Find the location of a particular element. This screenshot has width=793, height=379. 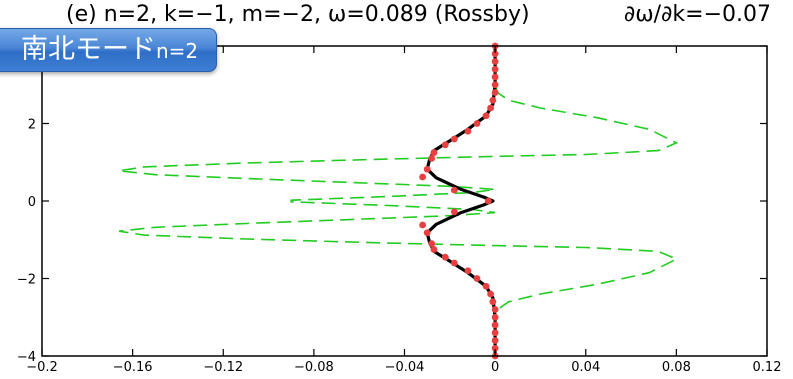

x-tick-label: 0.12 is located at coordinates (767, 367).